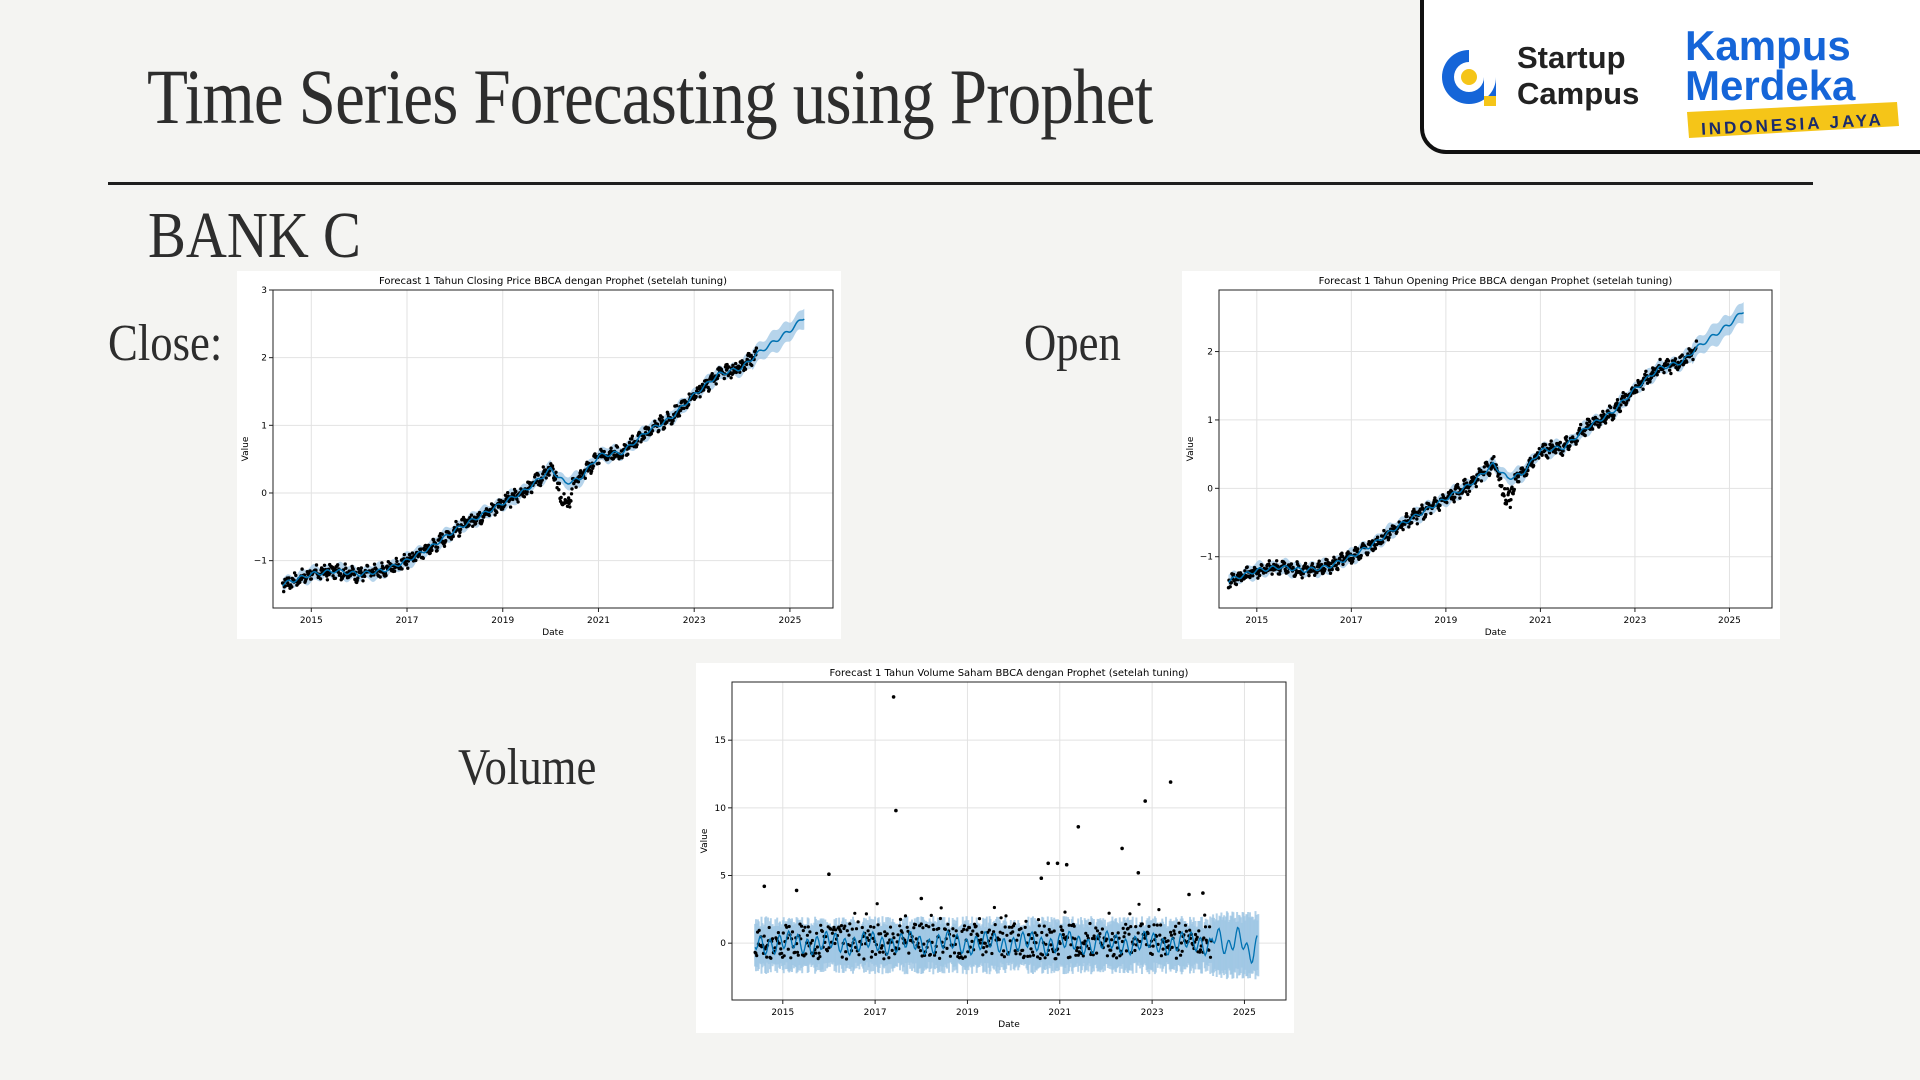  What do you see at coordinates (254, 235) in the screenshot?
I see `slide-subtitle: BANK C` at bounding box center [254, 235].